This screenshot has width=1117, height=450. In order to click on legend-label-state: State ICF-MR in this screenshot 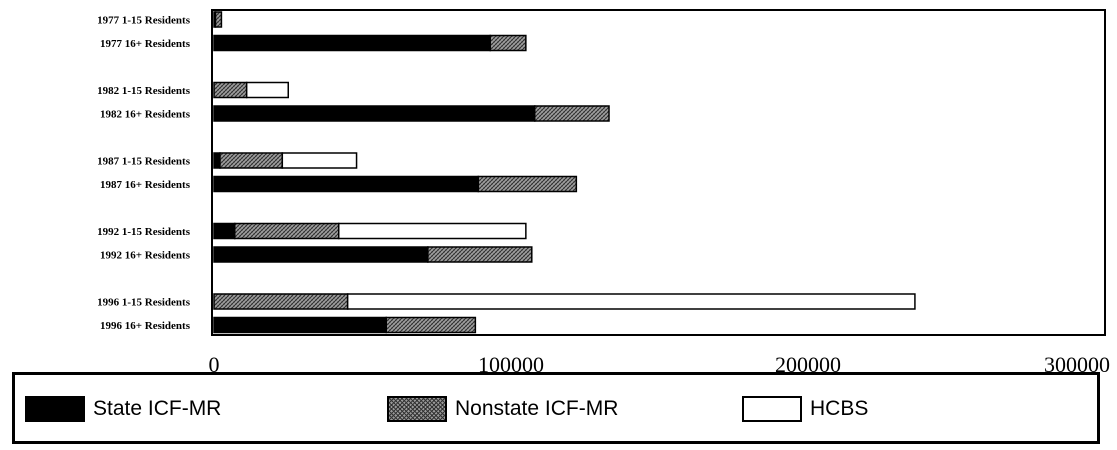, I will do `click(157, 408)`.